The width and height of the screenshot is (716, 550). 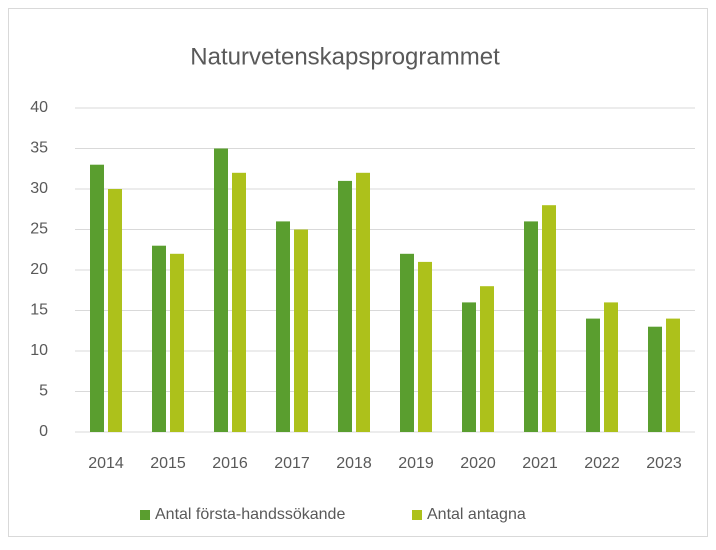 What do you see at coordinates (168, 463) in the screenshot?
I see `x-tick-label: 2015` at bounding box center [168, 463].